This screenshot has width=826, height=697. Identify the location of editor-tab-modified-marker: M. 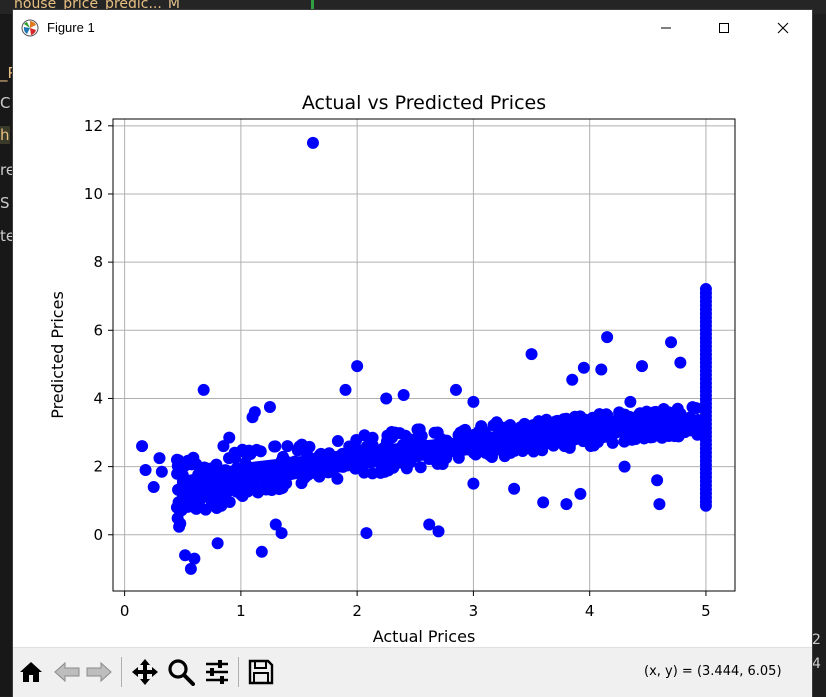
(173, 6).